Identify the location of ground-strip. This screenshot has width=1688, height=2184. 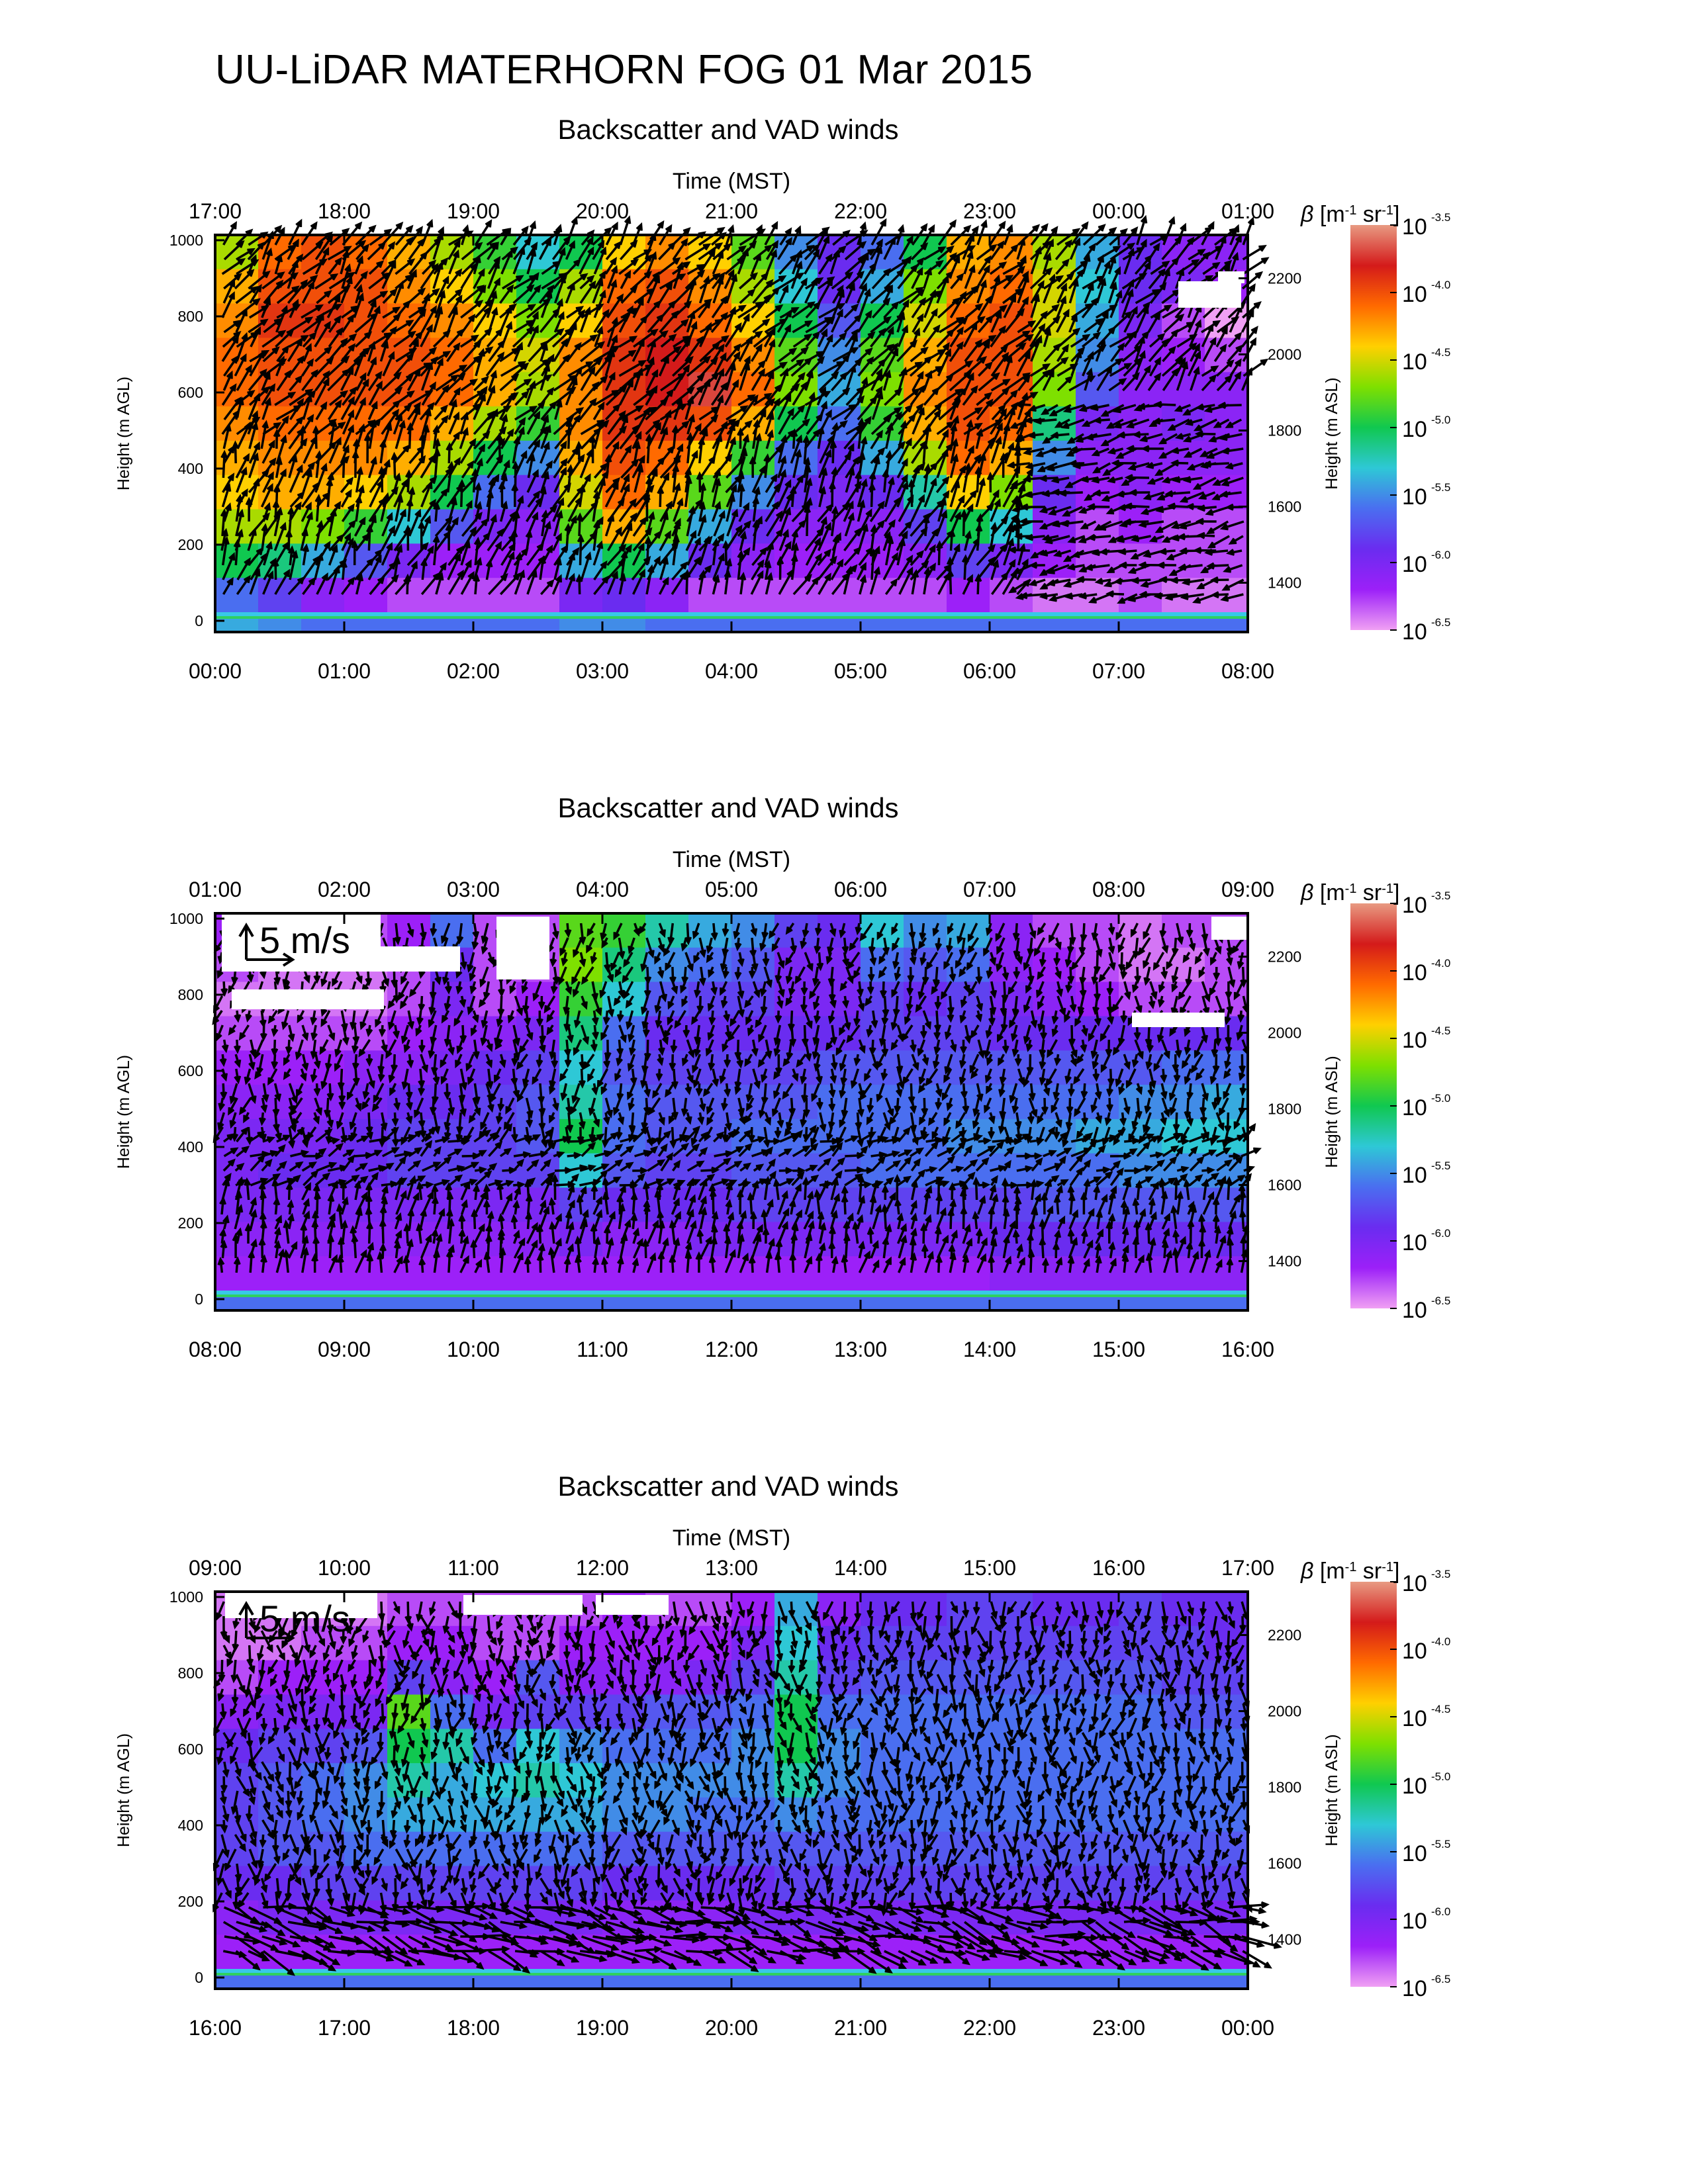
(731, 1296).